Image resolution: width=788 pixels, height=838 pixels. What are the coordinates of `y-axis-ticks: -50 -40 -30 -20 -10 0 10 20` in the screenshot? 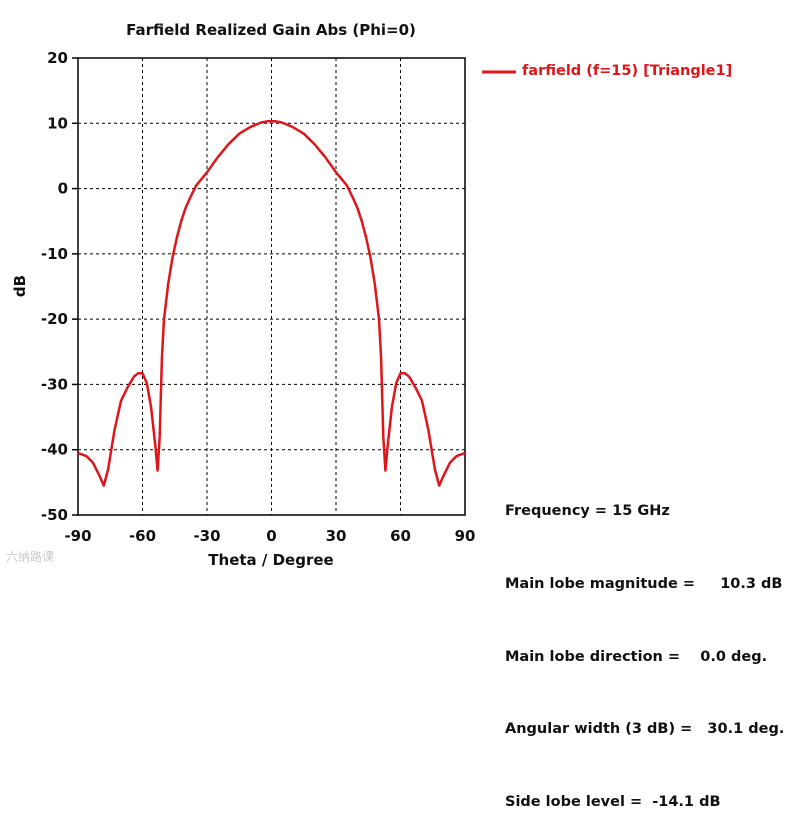 It's located at (59, 286).